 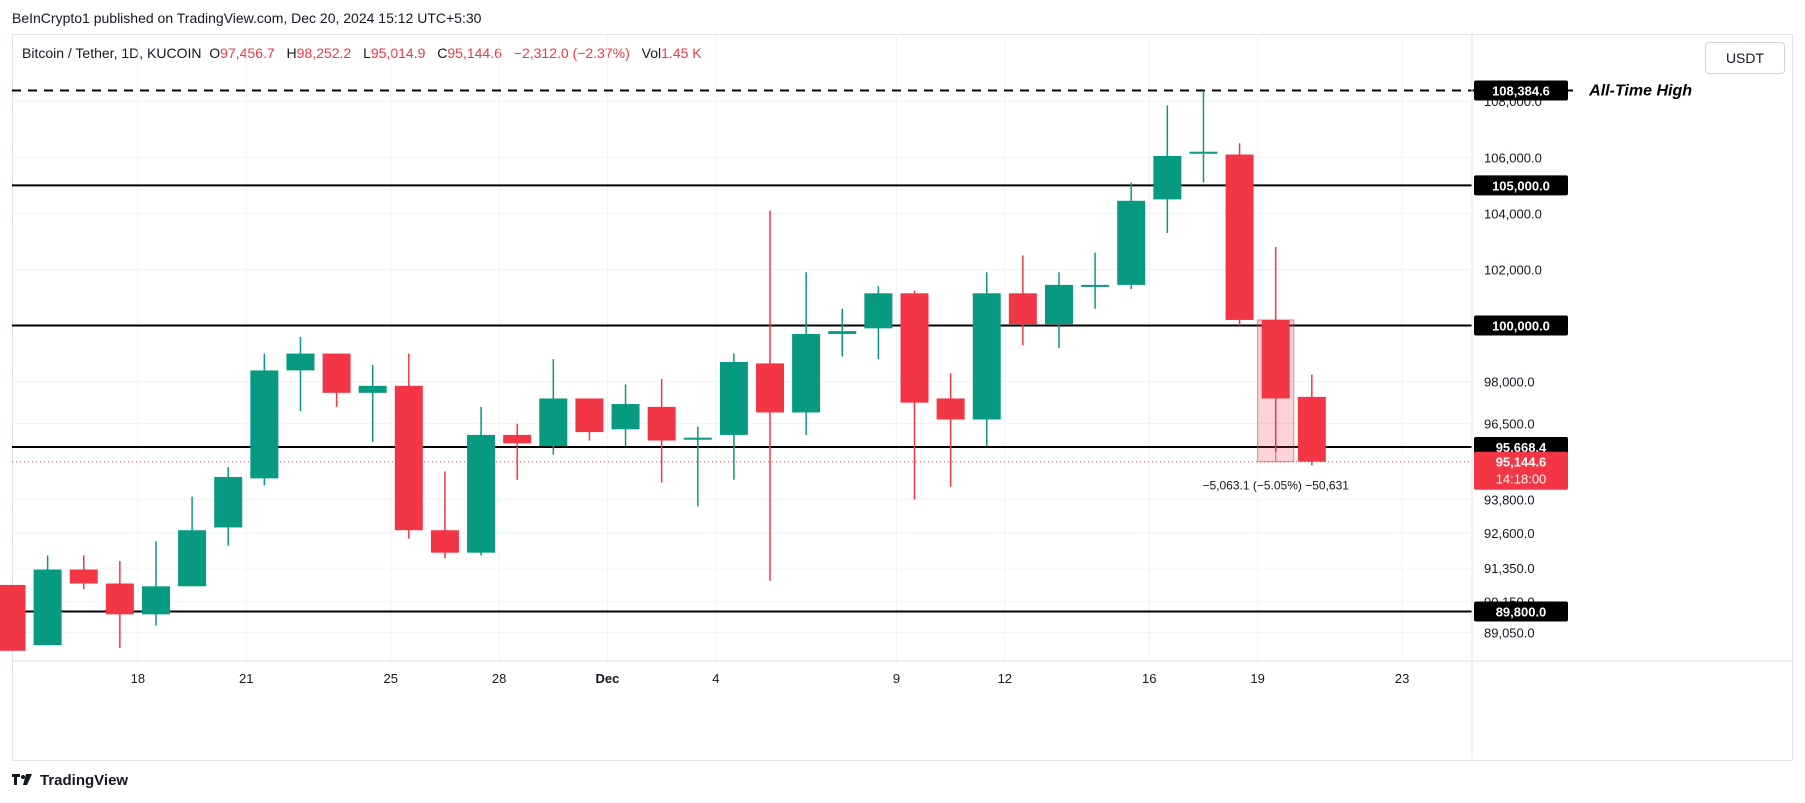 What do you see at coordinates (1745, 58) in the screenshot?
I see `currency-button: USDT` at bounding box center [1745, 58].